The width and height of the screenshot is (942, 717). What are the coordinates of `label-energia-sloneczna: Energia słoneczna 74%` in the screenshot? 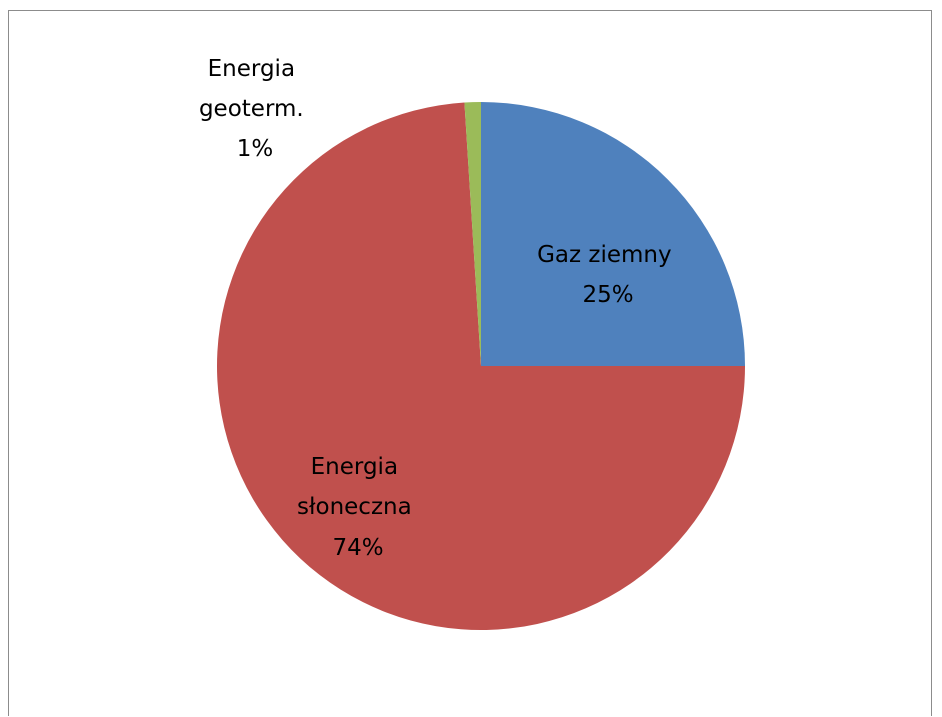 It's located at (358, 507).